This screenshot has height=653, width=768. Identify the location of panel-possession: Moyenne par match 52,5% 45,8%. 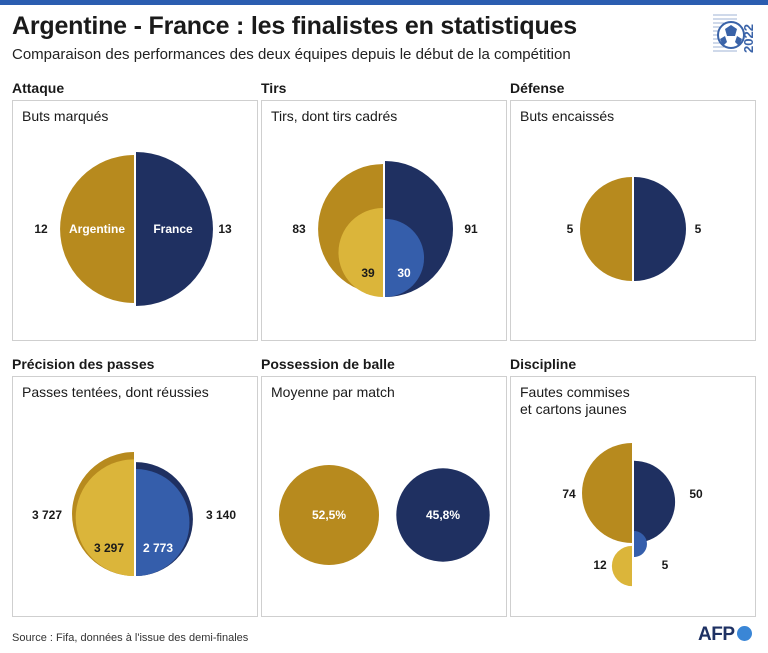
(384, 496).